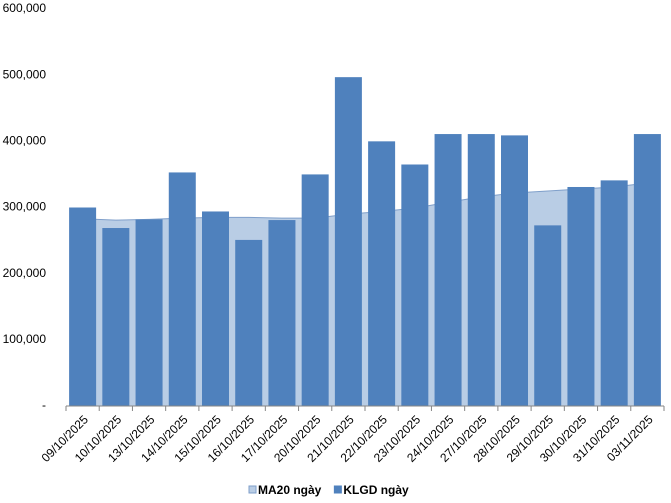 Image resolution: width=671 pixels, height=503 pixels. Describe the element at coordinates (44, 405) in the screenshot. I see `y-tick-label: -` at that location.